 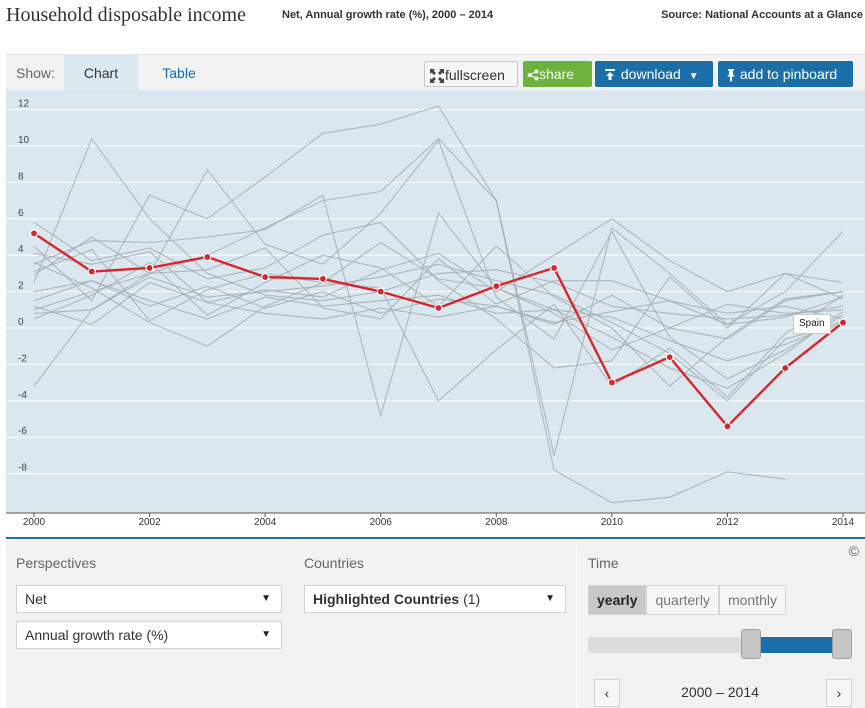 What do you see at coordinates (126, 15) in the screenshot?
I see `page-title: Household disposable income` at bounding box center [126, 15].